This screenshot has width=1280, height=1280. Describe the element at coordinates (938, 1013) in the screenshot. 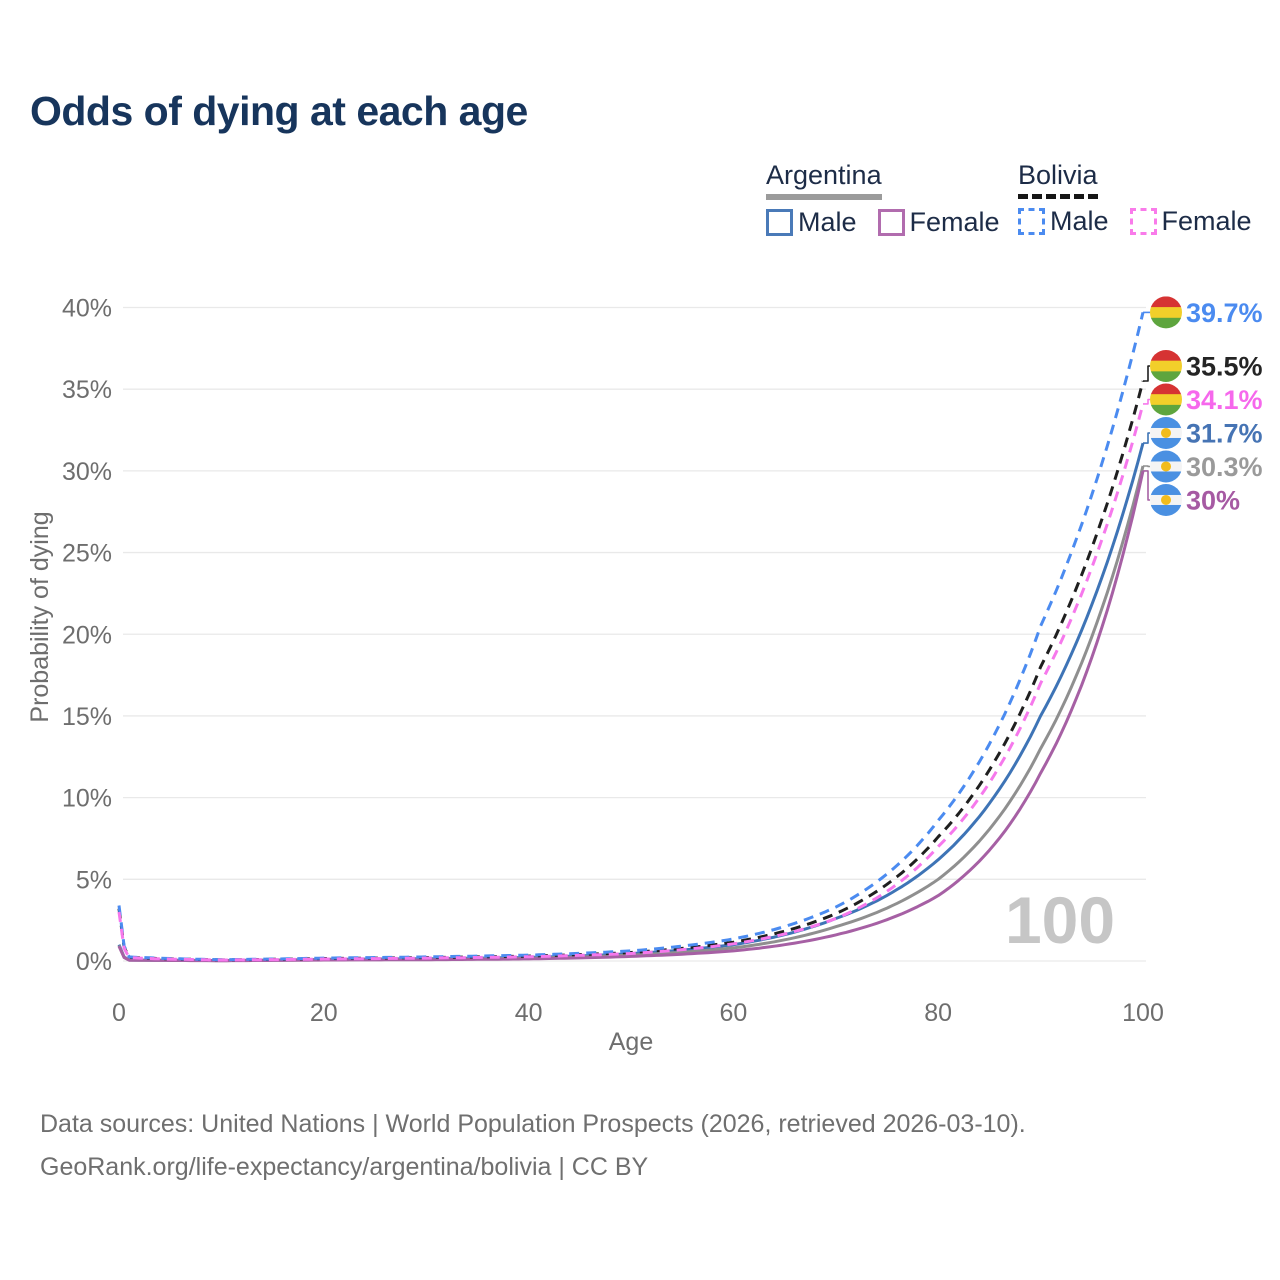

I see `x-tick-label: 80` at that location.